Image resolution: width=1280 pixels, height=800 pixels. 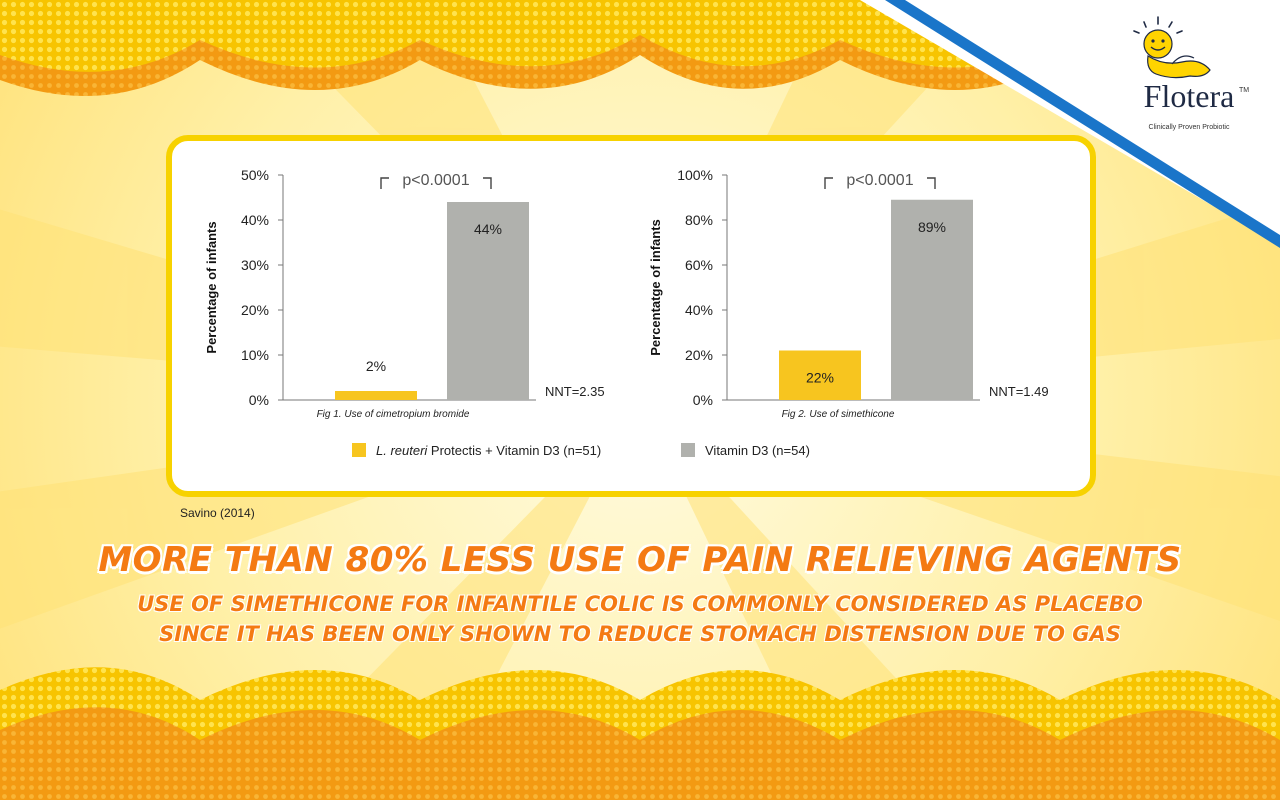 I want to click on brand-tagline: Clinically Proven Probiotic, so click(x=1189, y=127).